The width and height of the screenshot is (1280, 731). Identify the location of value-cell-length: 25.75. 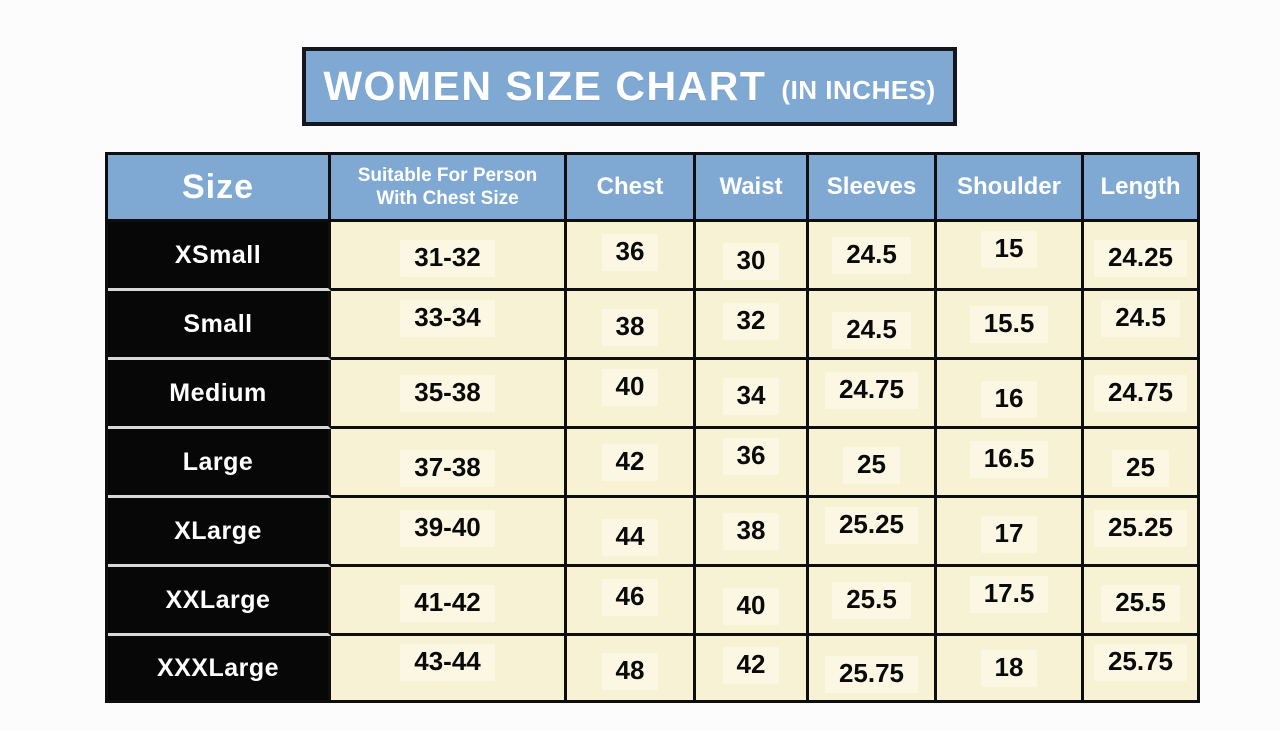
(1140, 668).